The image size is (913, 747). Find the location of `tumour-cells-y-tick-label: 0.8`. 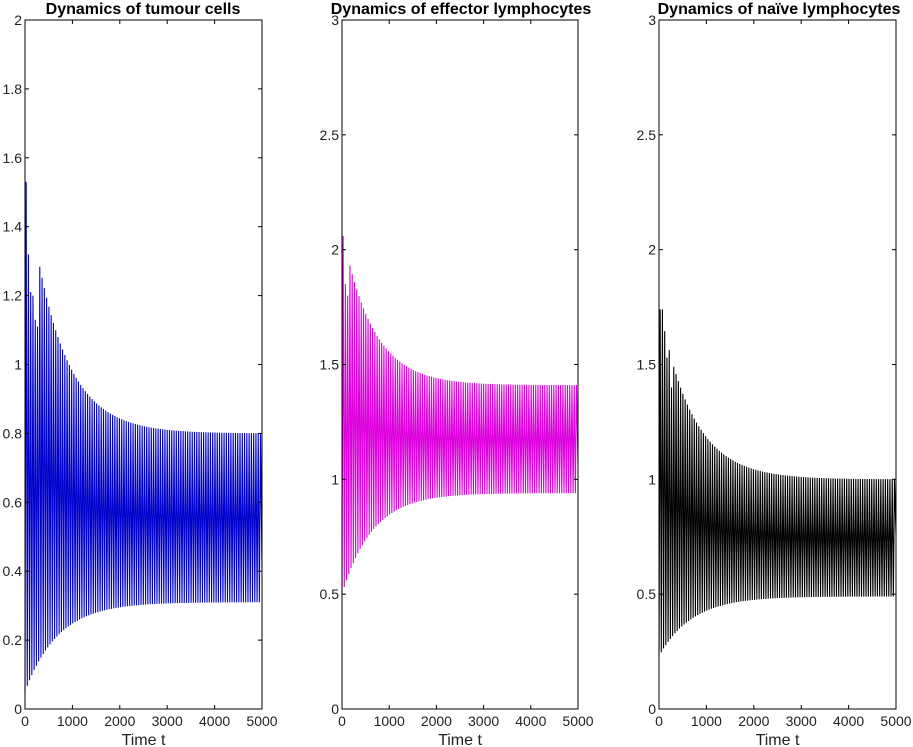

tumour-cells-y-tick-label: 0.8 is located at coordinates (13, 433).